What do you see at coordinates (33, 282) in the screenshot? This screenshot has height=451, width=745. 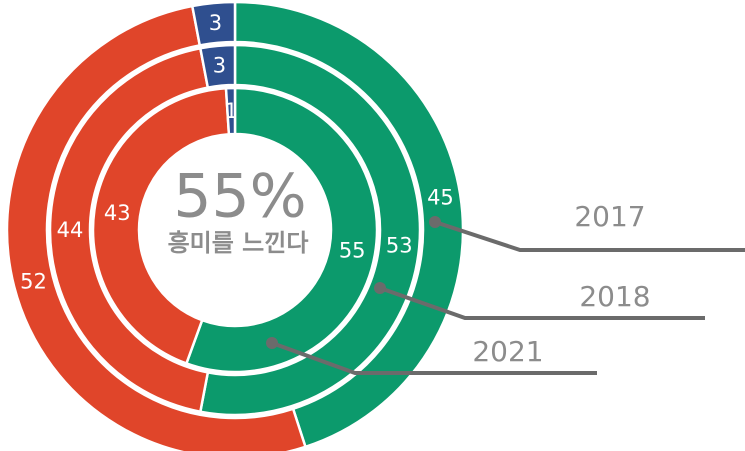 I see `segment-label: 52` at bounding box center [33, 282].